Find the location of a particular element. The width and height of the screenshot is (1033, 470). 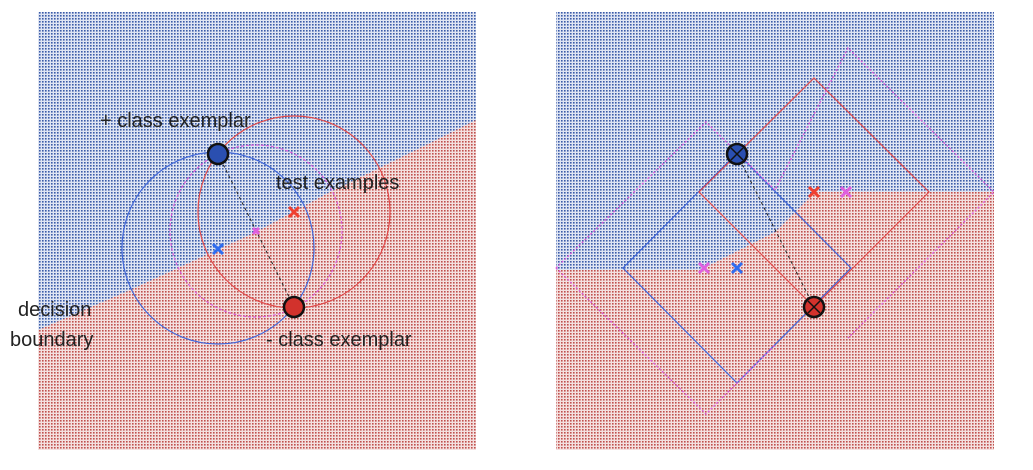

test-example-magenta-right-top is located at coordinates (846, 192).